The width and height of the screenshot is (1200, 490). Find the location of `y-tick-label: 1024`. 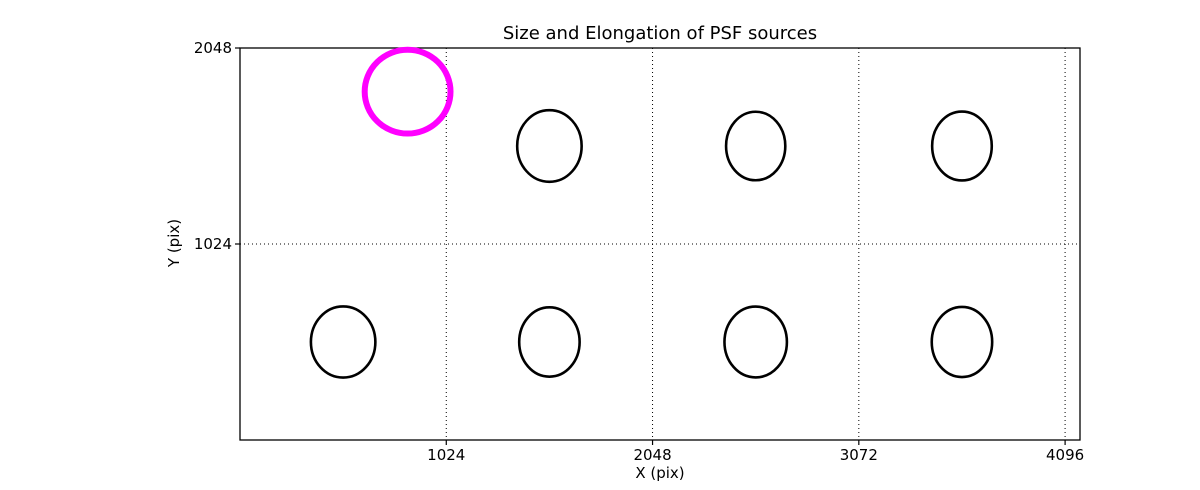

y-tick-label: 1024 is located at coordinates (213, 244).